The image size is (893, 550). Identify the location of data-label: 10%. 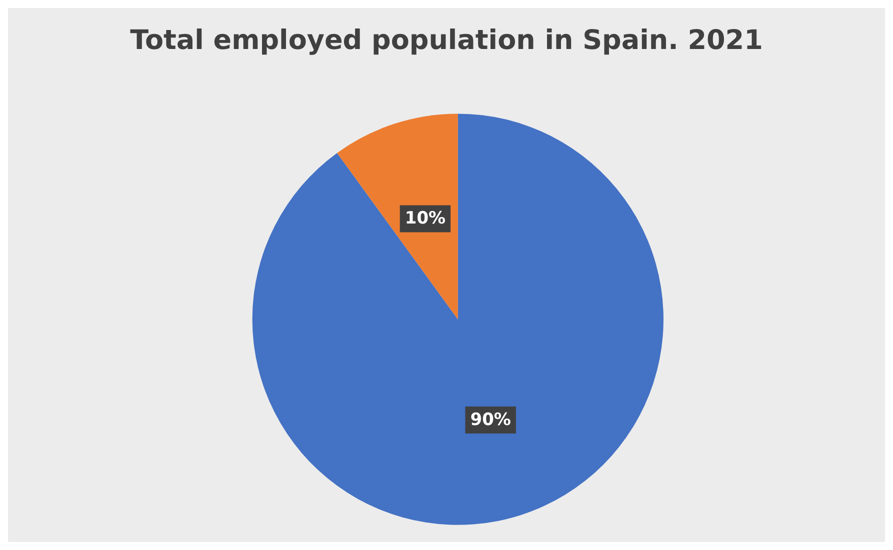
(425, 218).